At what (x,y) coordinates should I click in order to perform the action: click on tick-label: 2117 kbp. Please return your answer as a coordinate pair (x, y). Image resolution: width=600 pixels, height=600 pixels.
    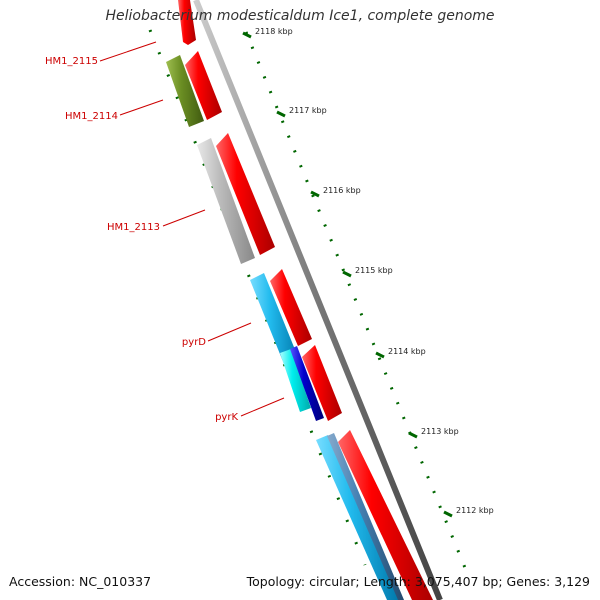
    Looking at the image, I should click on (308, 110).